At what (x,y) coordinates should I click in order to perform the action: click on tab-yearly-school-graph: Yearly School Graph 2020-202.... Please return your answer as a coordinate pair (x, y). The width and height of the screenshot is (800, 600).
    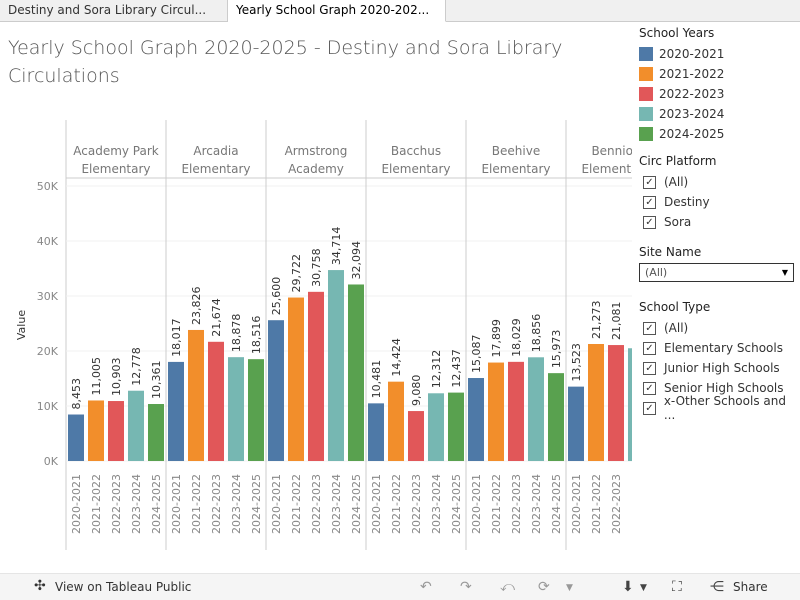
    Looking at the image, I should click on (337, 11).